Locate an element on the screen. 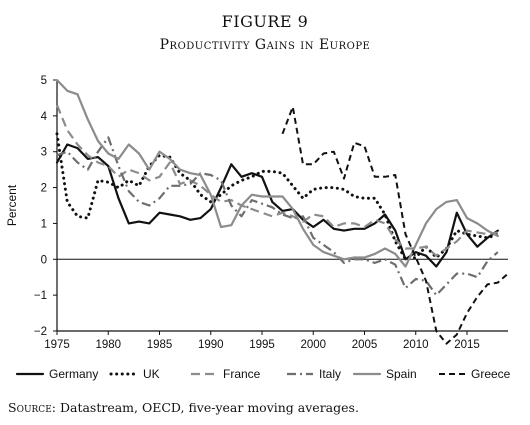 Image resolution: width=530 pixels, height=425 pixels. y-tick-label: 5 is located at coordinates (44, 81).